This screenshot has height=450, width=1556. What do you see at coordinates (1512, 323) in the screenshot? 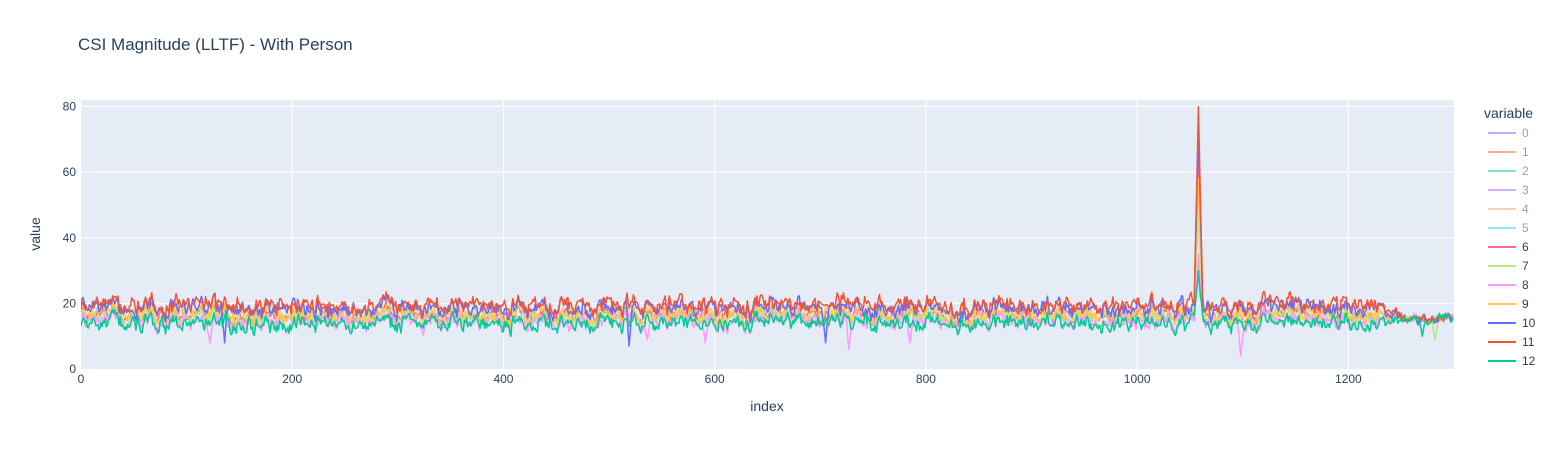
I see `legend-item-10: 10` at bounding box center [1512, 323].